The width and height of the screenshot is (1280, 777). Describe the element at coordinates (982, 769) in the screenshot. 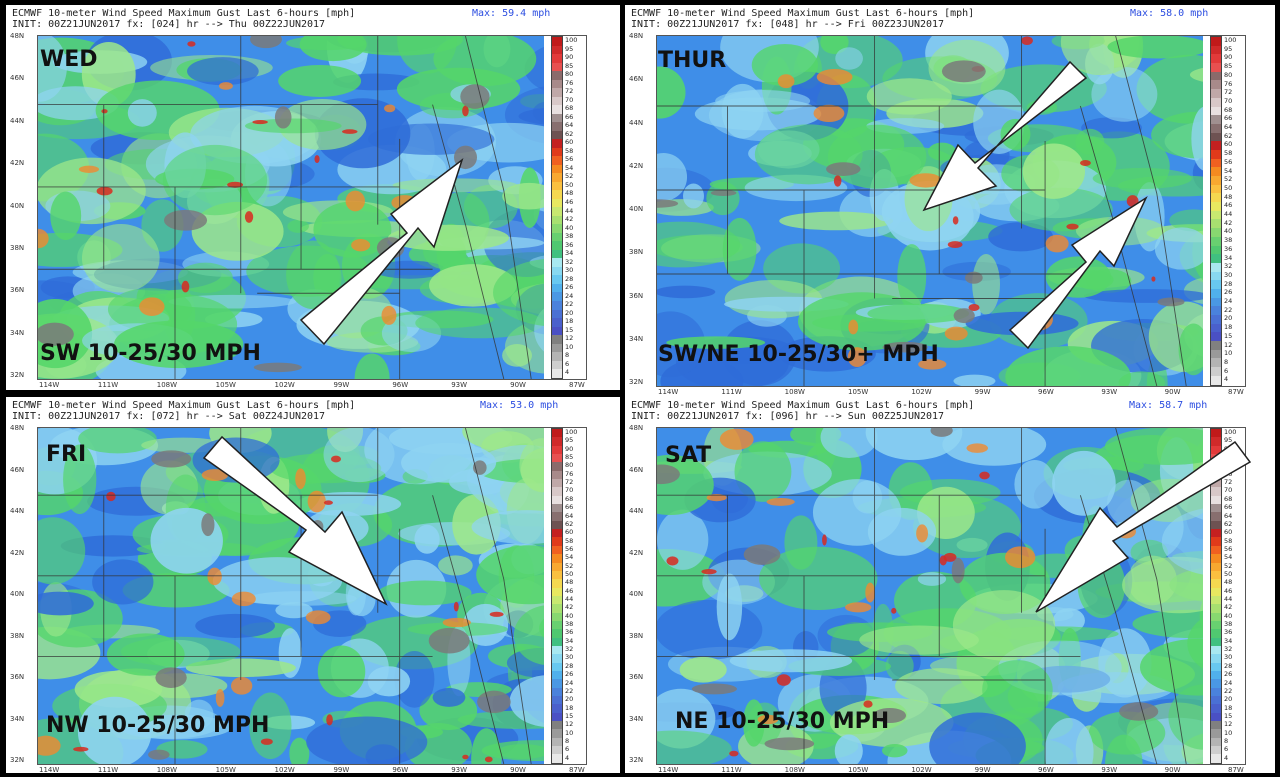

I see `longitude-label: 99W` at that location.